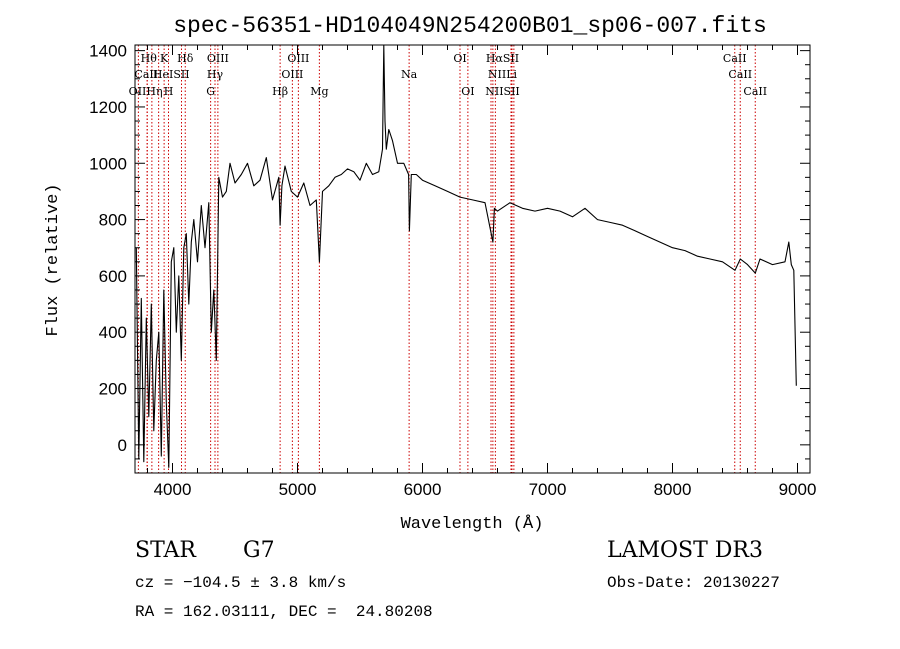 The image size is (900, 649). Describe the element at coordinates (113, 389) in the screenshot. I see `y-tick-label: 200` at that location.